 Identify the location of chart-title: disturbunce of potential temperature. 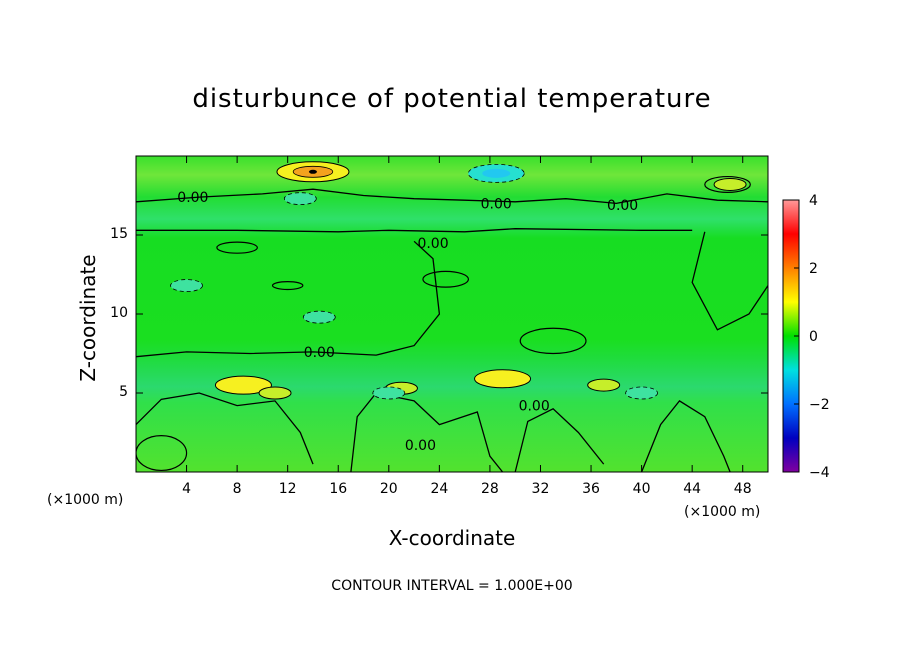
(452, 99).